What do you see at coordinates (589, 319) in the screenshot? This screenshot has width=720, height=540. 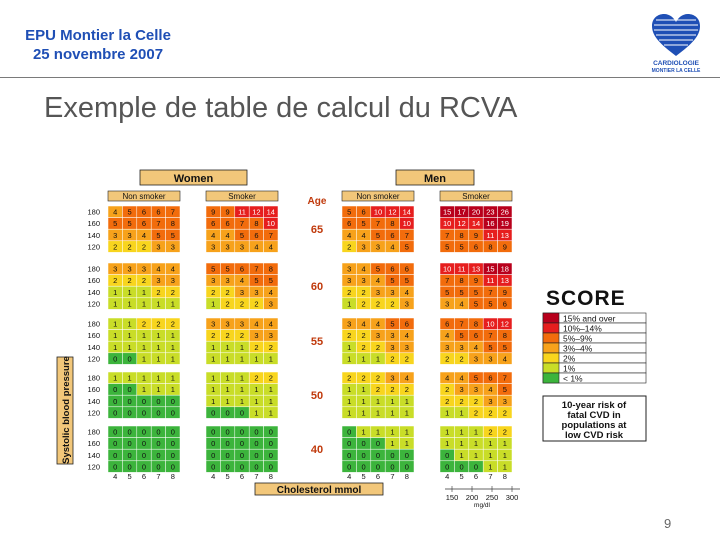 I see `legend-label: 15% and over` at bounding box center [589, 319].